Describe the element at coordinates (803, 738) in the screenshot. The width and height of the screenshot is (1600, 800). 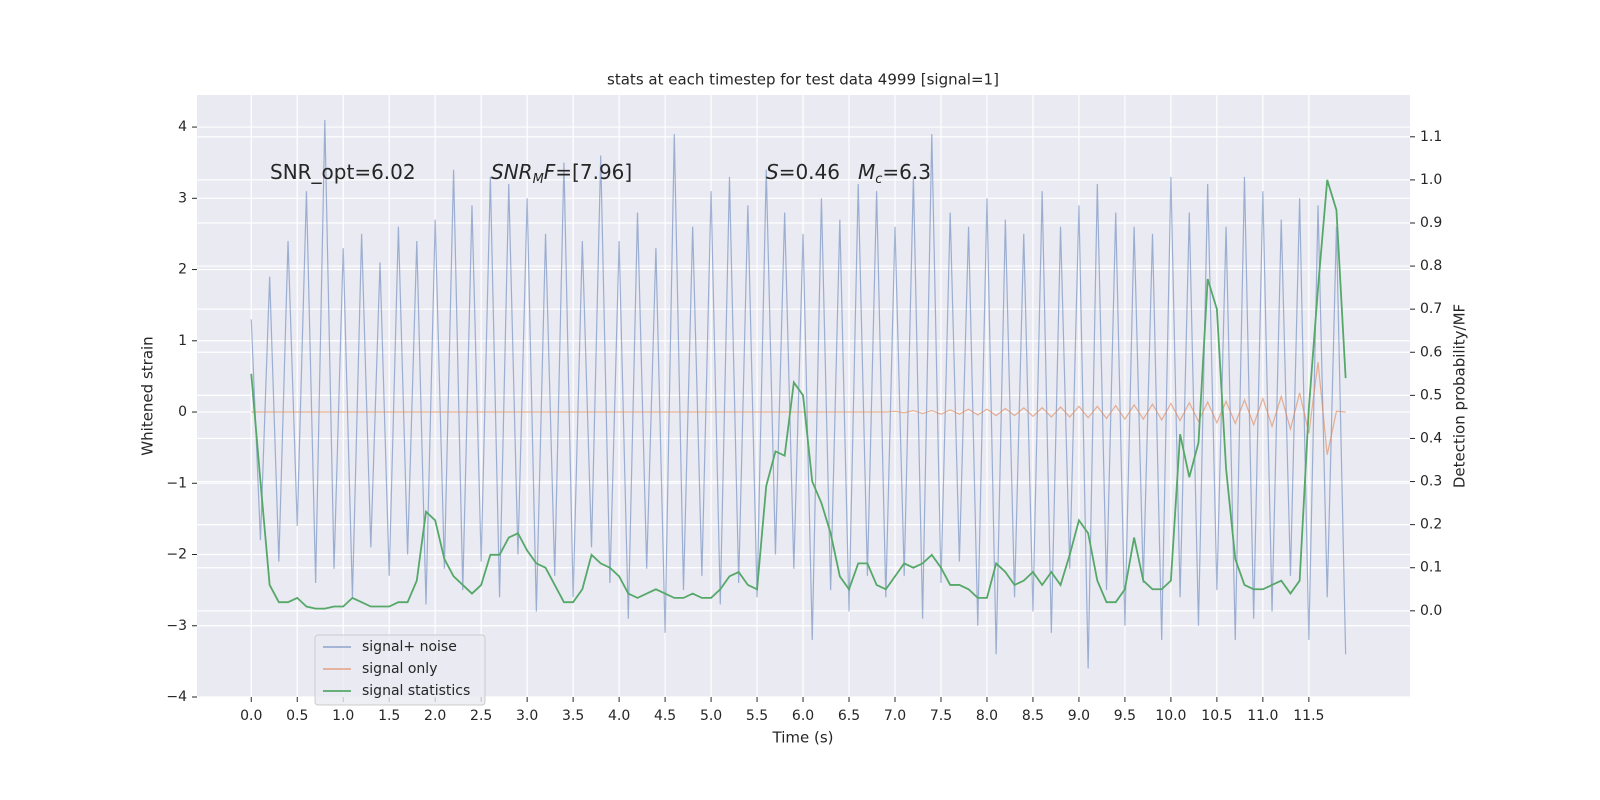
I see `x-axis-label: Time (s)` at that location.